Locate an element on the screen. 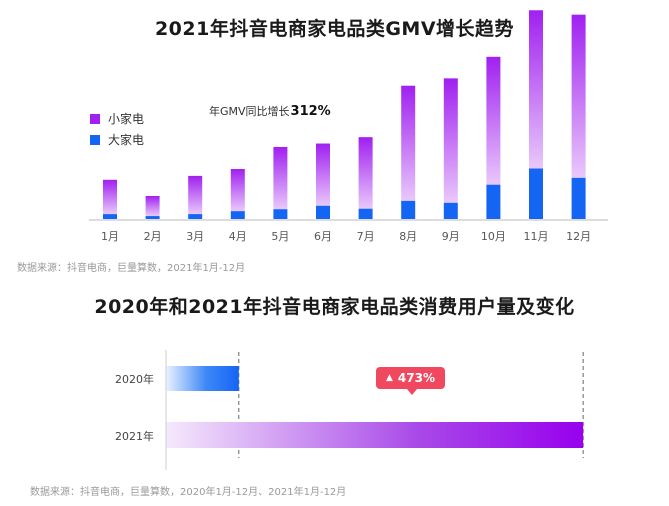 This screenshot has height=506, width=669. legend-item-small-appliance: 小家电 is located at coordinates (117, 118).